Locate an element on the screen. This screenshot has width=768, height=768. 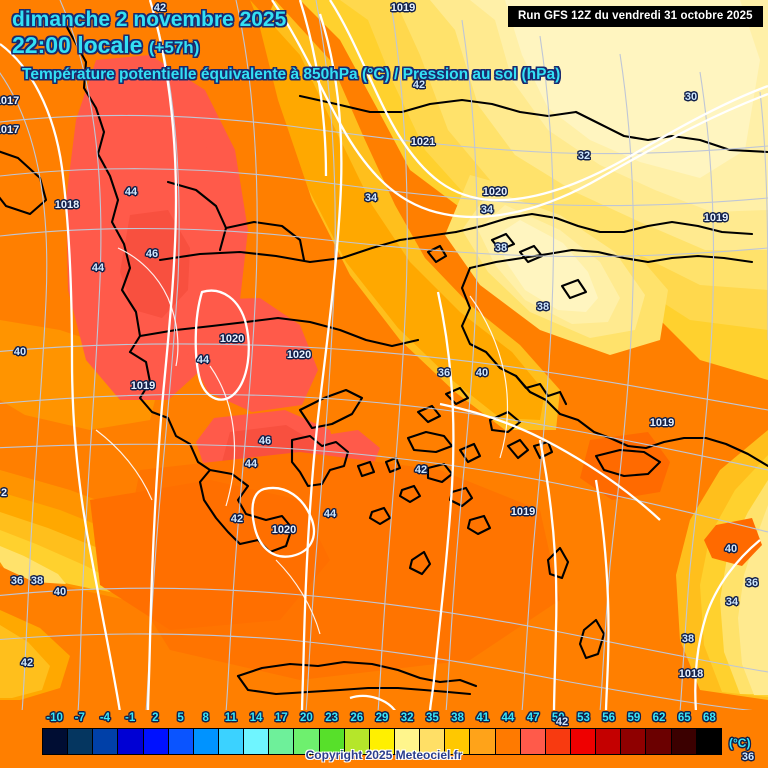
orange-blob-cyprus is located at coordinates (625, 466).